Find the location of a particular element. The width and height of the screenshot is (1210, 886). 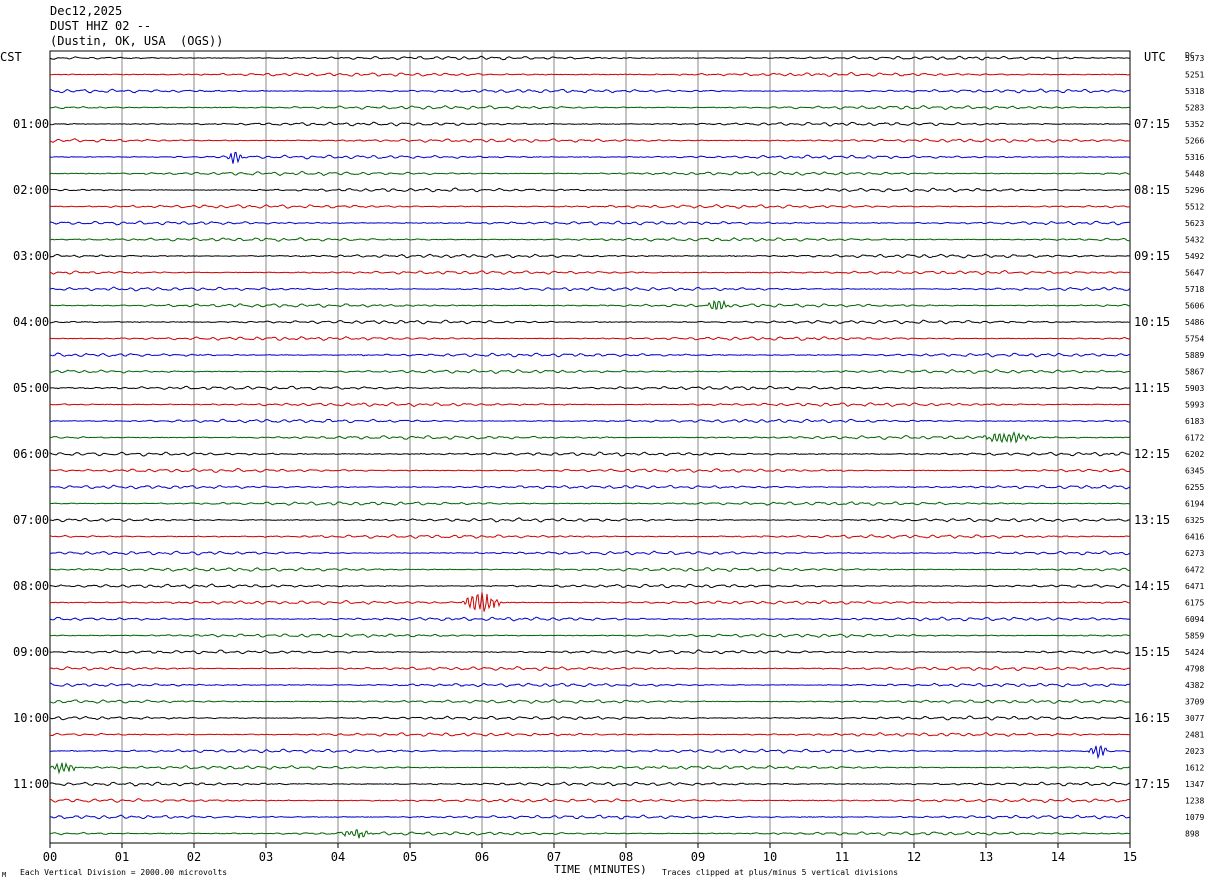

cst-hour-label: 08:00 is located at coordinates (31, 586).